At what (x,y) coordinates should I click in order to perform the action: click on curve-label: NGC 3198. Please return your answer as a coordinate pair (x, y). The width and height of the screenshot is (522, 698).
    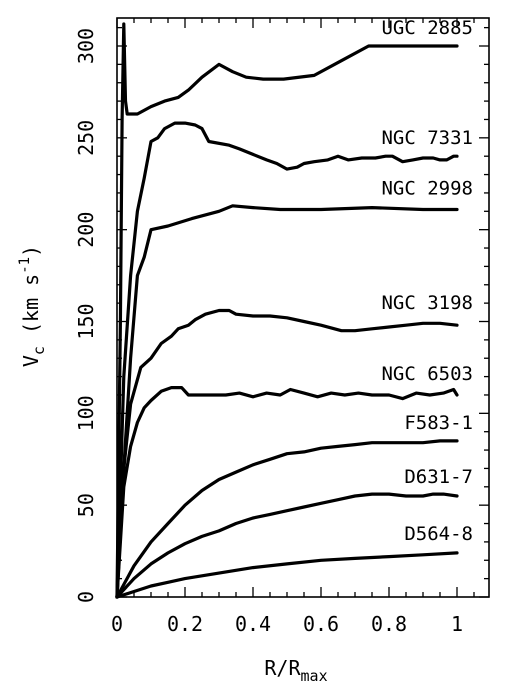
    Looking at the image, I should click on (427, 303).